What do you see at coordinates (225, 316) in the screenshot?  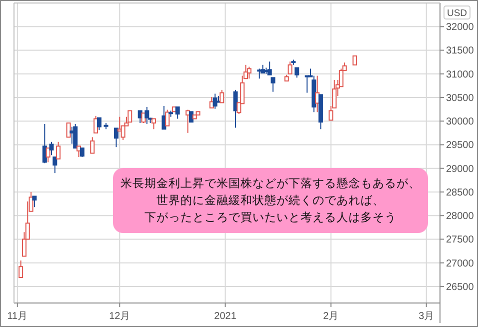 I see `x-tick-label: 2021` at bounding box center [225, 316].